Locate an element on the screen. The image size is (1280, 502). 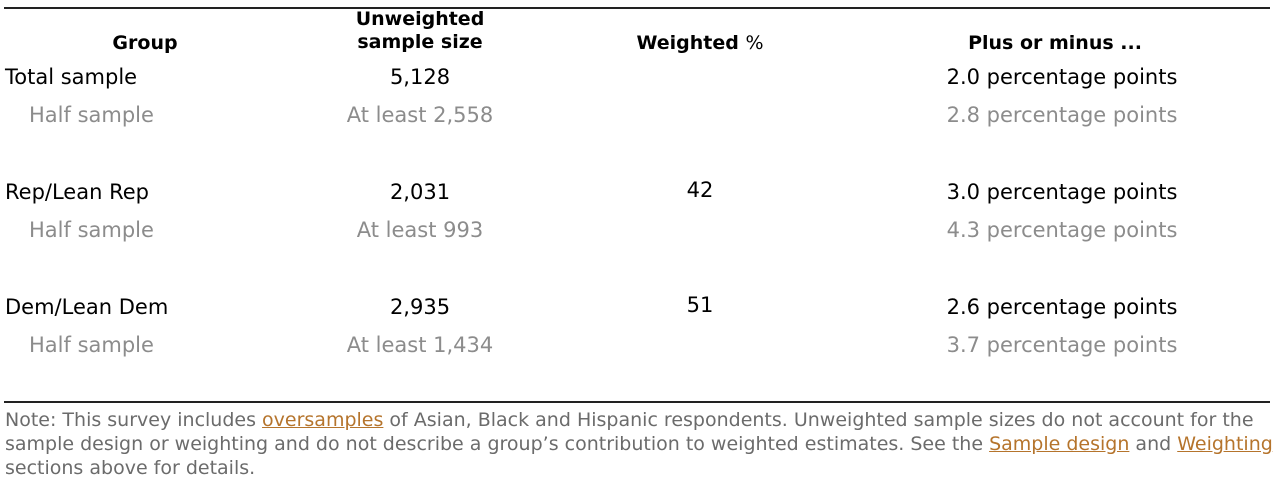
row-weighted-rep-lean-rep: 42 is located at coordinates (700, 190).